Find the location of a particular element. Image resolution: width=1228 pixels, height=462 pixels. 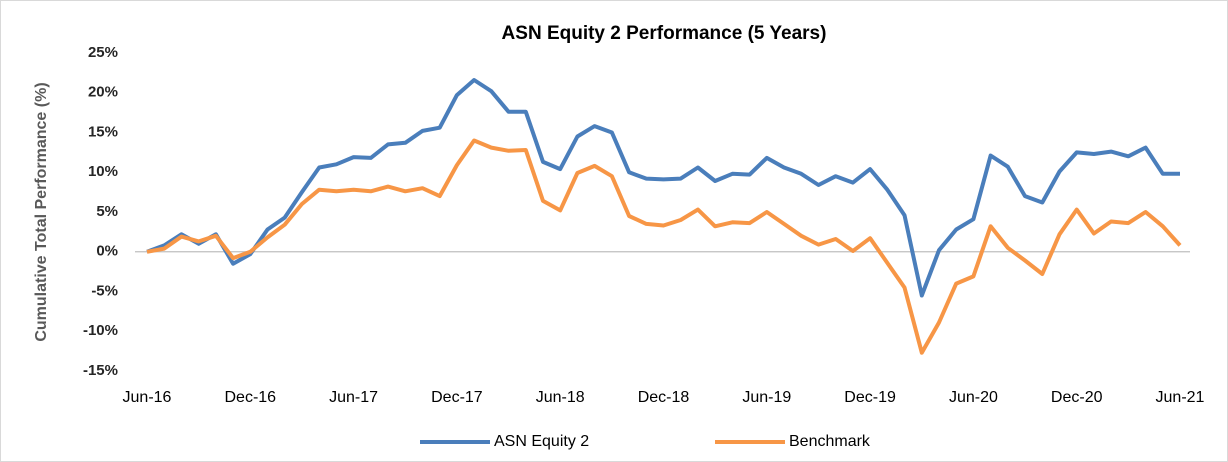

y-tick-label: -5% is located at coordinates (104, 290).